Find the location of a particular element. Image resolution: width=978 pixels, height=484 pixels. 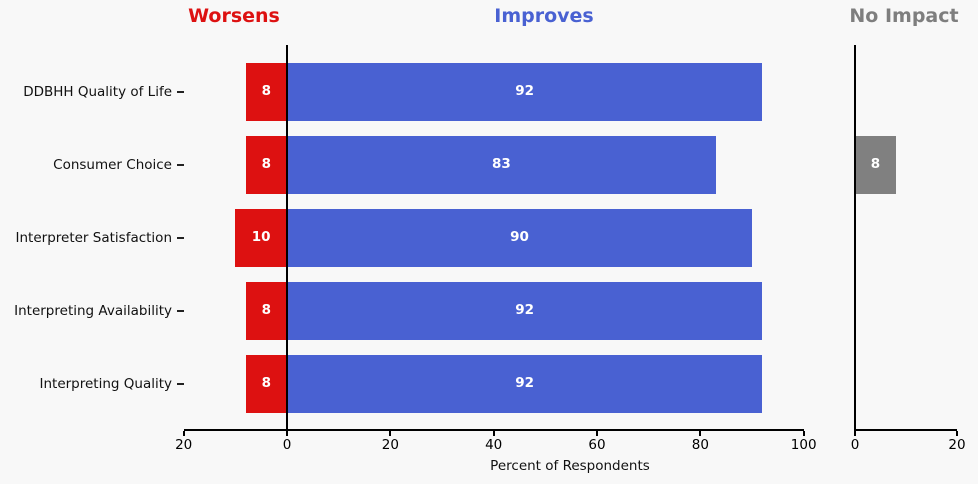

x-axis-label: Percent of Respondents is located at coordinates (570, 466).